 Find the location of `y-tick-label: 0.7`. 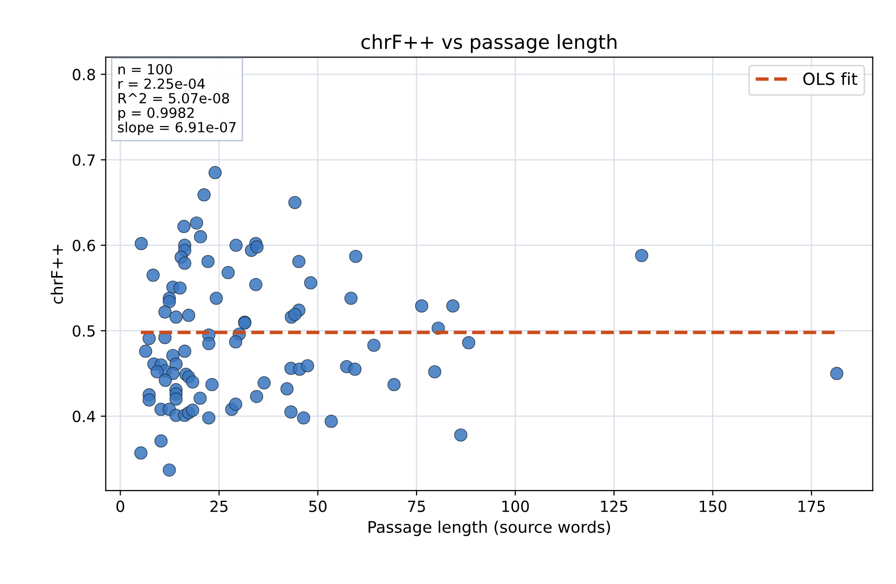

y-tick-label: 0.7 is located at coordinates (83, 160).